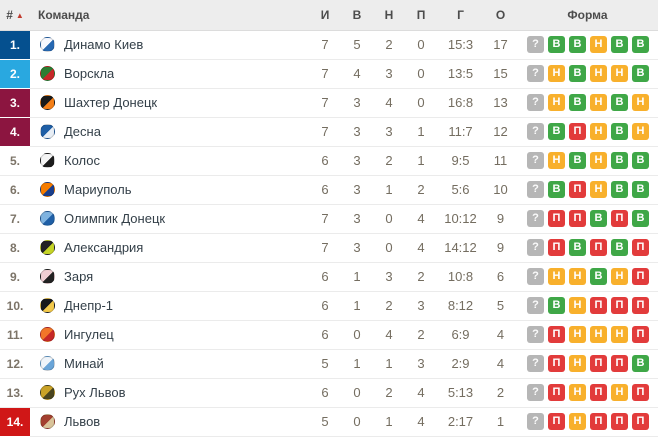 This screenshot has height=437, width=658. Describe the element at coordinates (329, 219) in the screenshot. I see `table-row: 7. Олимпик Донецк 7 3 0 4 10:12 9 ? П П В П В` at that location.